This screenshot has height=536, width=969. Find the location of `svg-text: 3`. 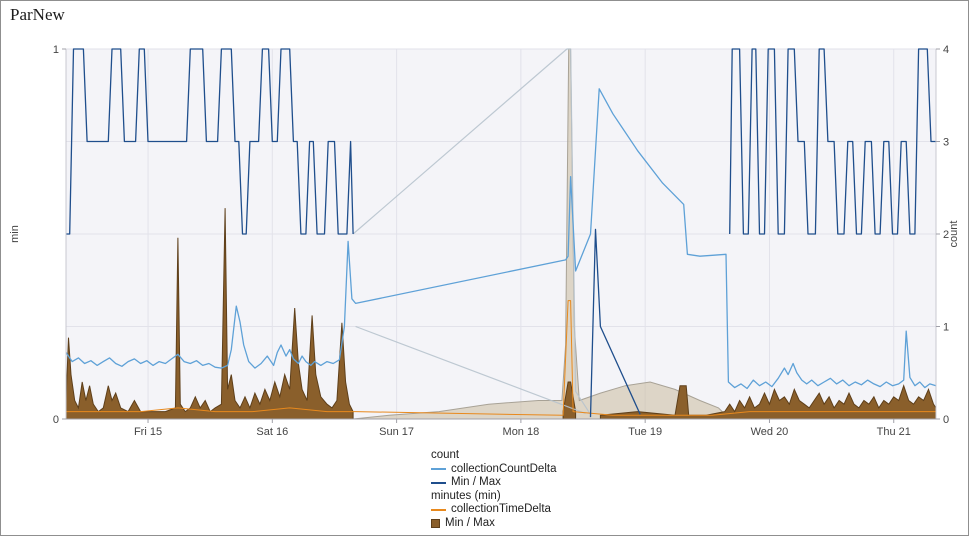

svg-text: 3 is located at coordinates (946, 143).